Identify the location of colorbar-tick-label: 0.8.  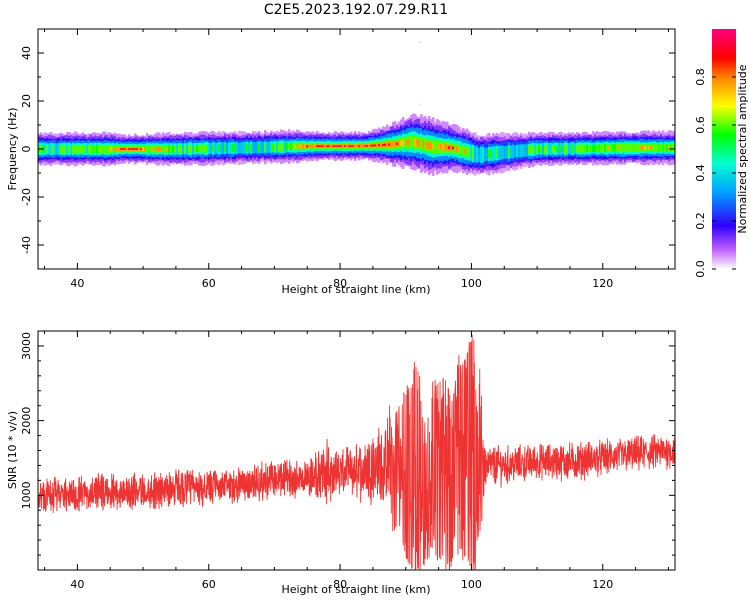
(700, 77).